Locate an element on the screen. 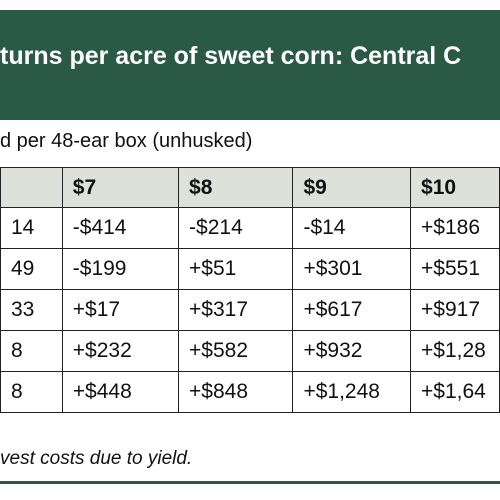 The width and height of the screenshot is (500, 500). table-row: 14 -$414 -$214 -$14 +$186 is located at coordinates (250, 228).